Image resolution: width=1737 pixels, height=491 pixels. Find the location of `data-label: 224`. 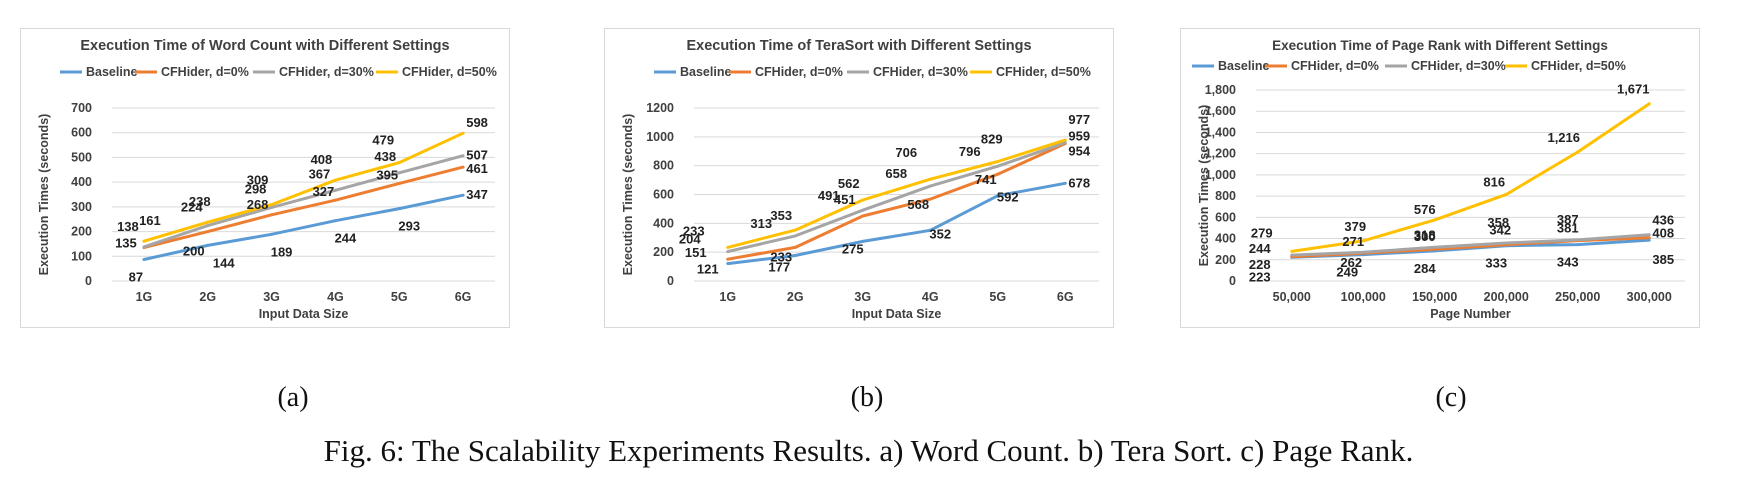

data-label: 224 is located at coordinates (192, 207).